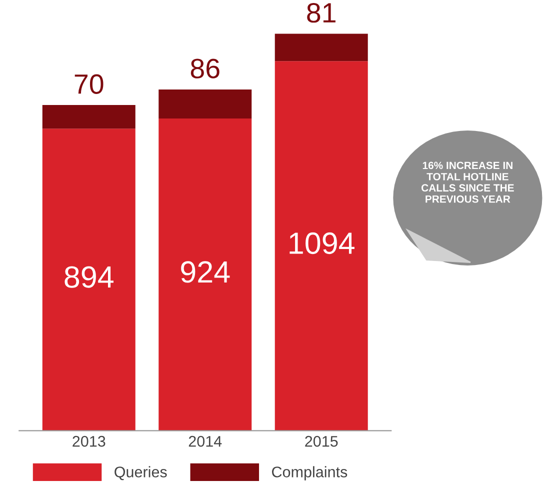 The image size is (547, 495). What do you see at coordinates (205, 441) in the screenshot?
I see `x-tick-label: 2014` at bounding box center [205, 441].